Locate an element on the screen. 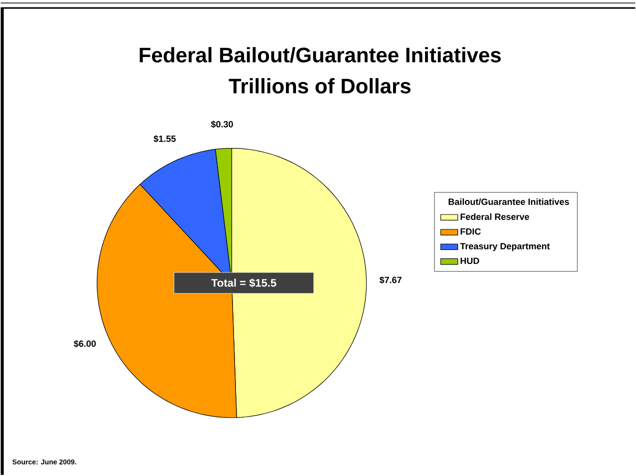  legend-label: Treasury Department is located at coordinates (505, 246).